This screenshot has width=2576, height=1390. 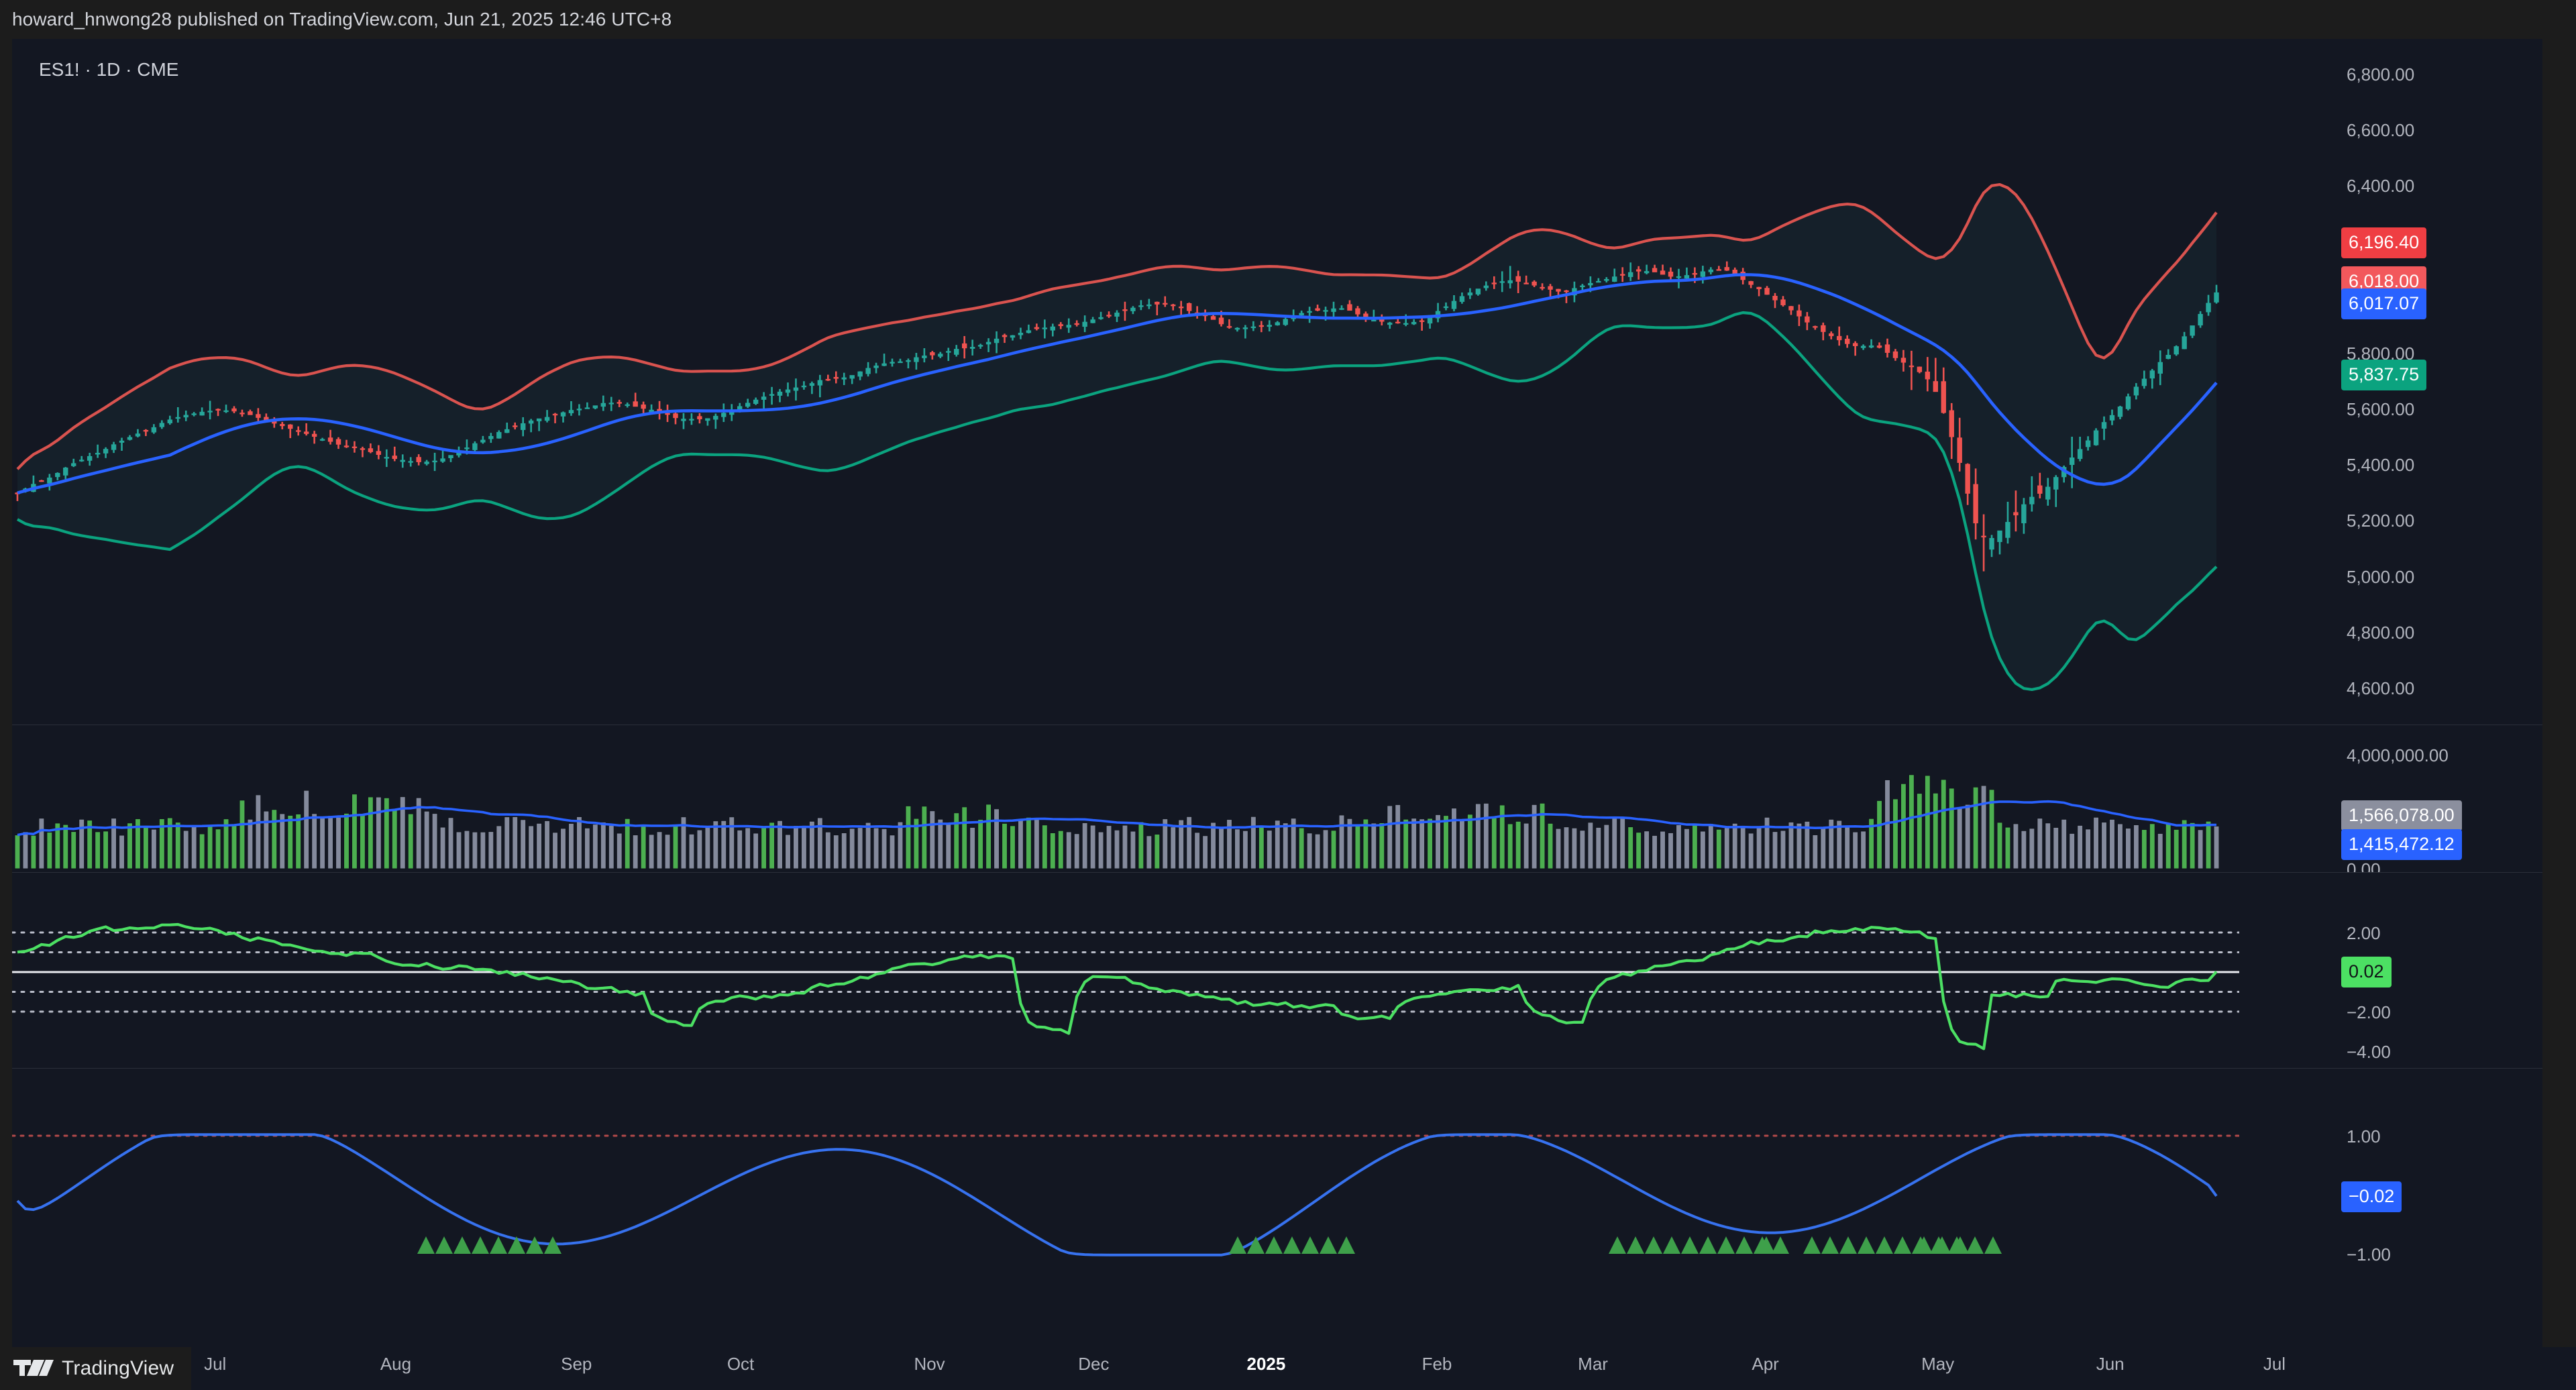 I want to click on oscillator-badge: 0.02, so click(x=2366, y=973).